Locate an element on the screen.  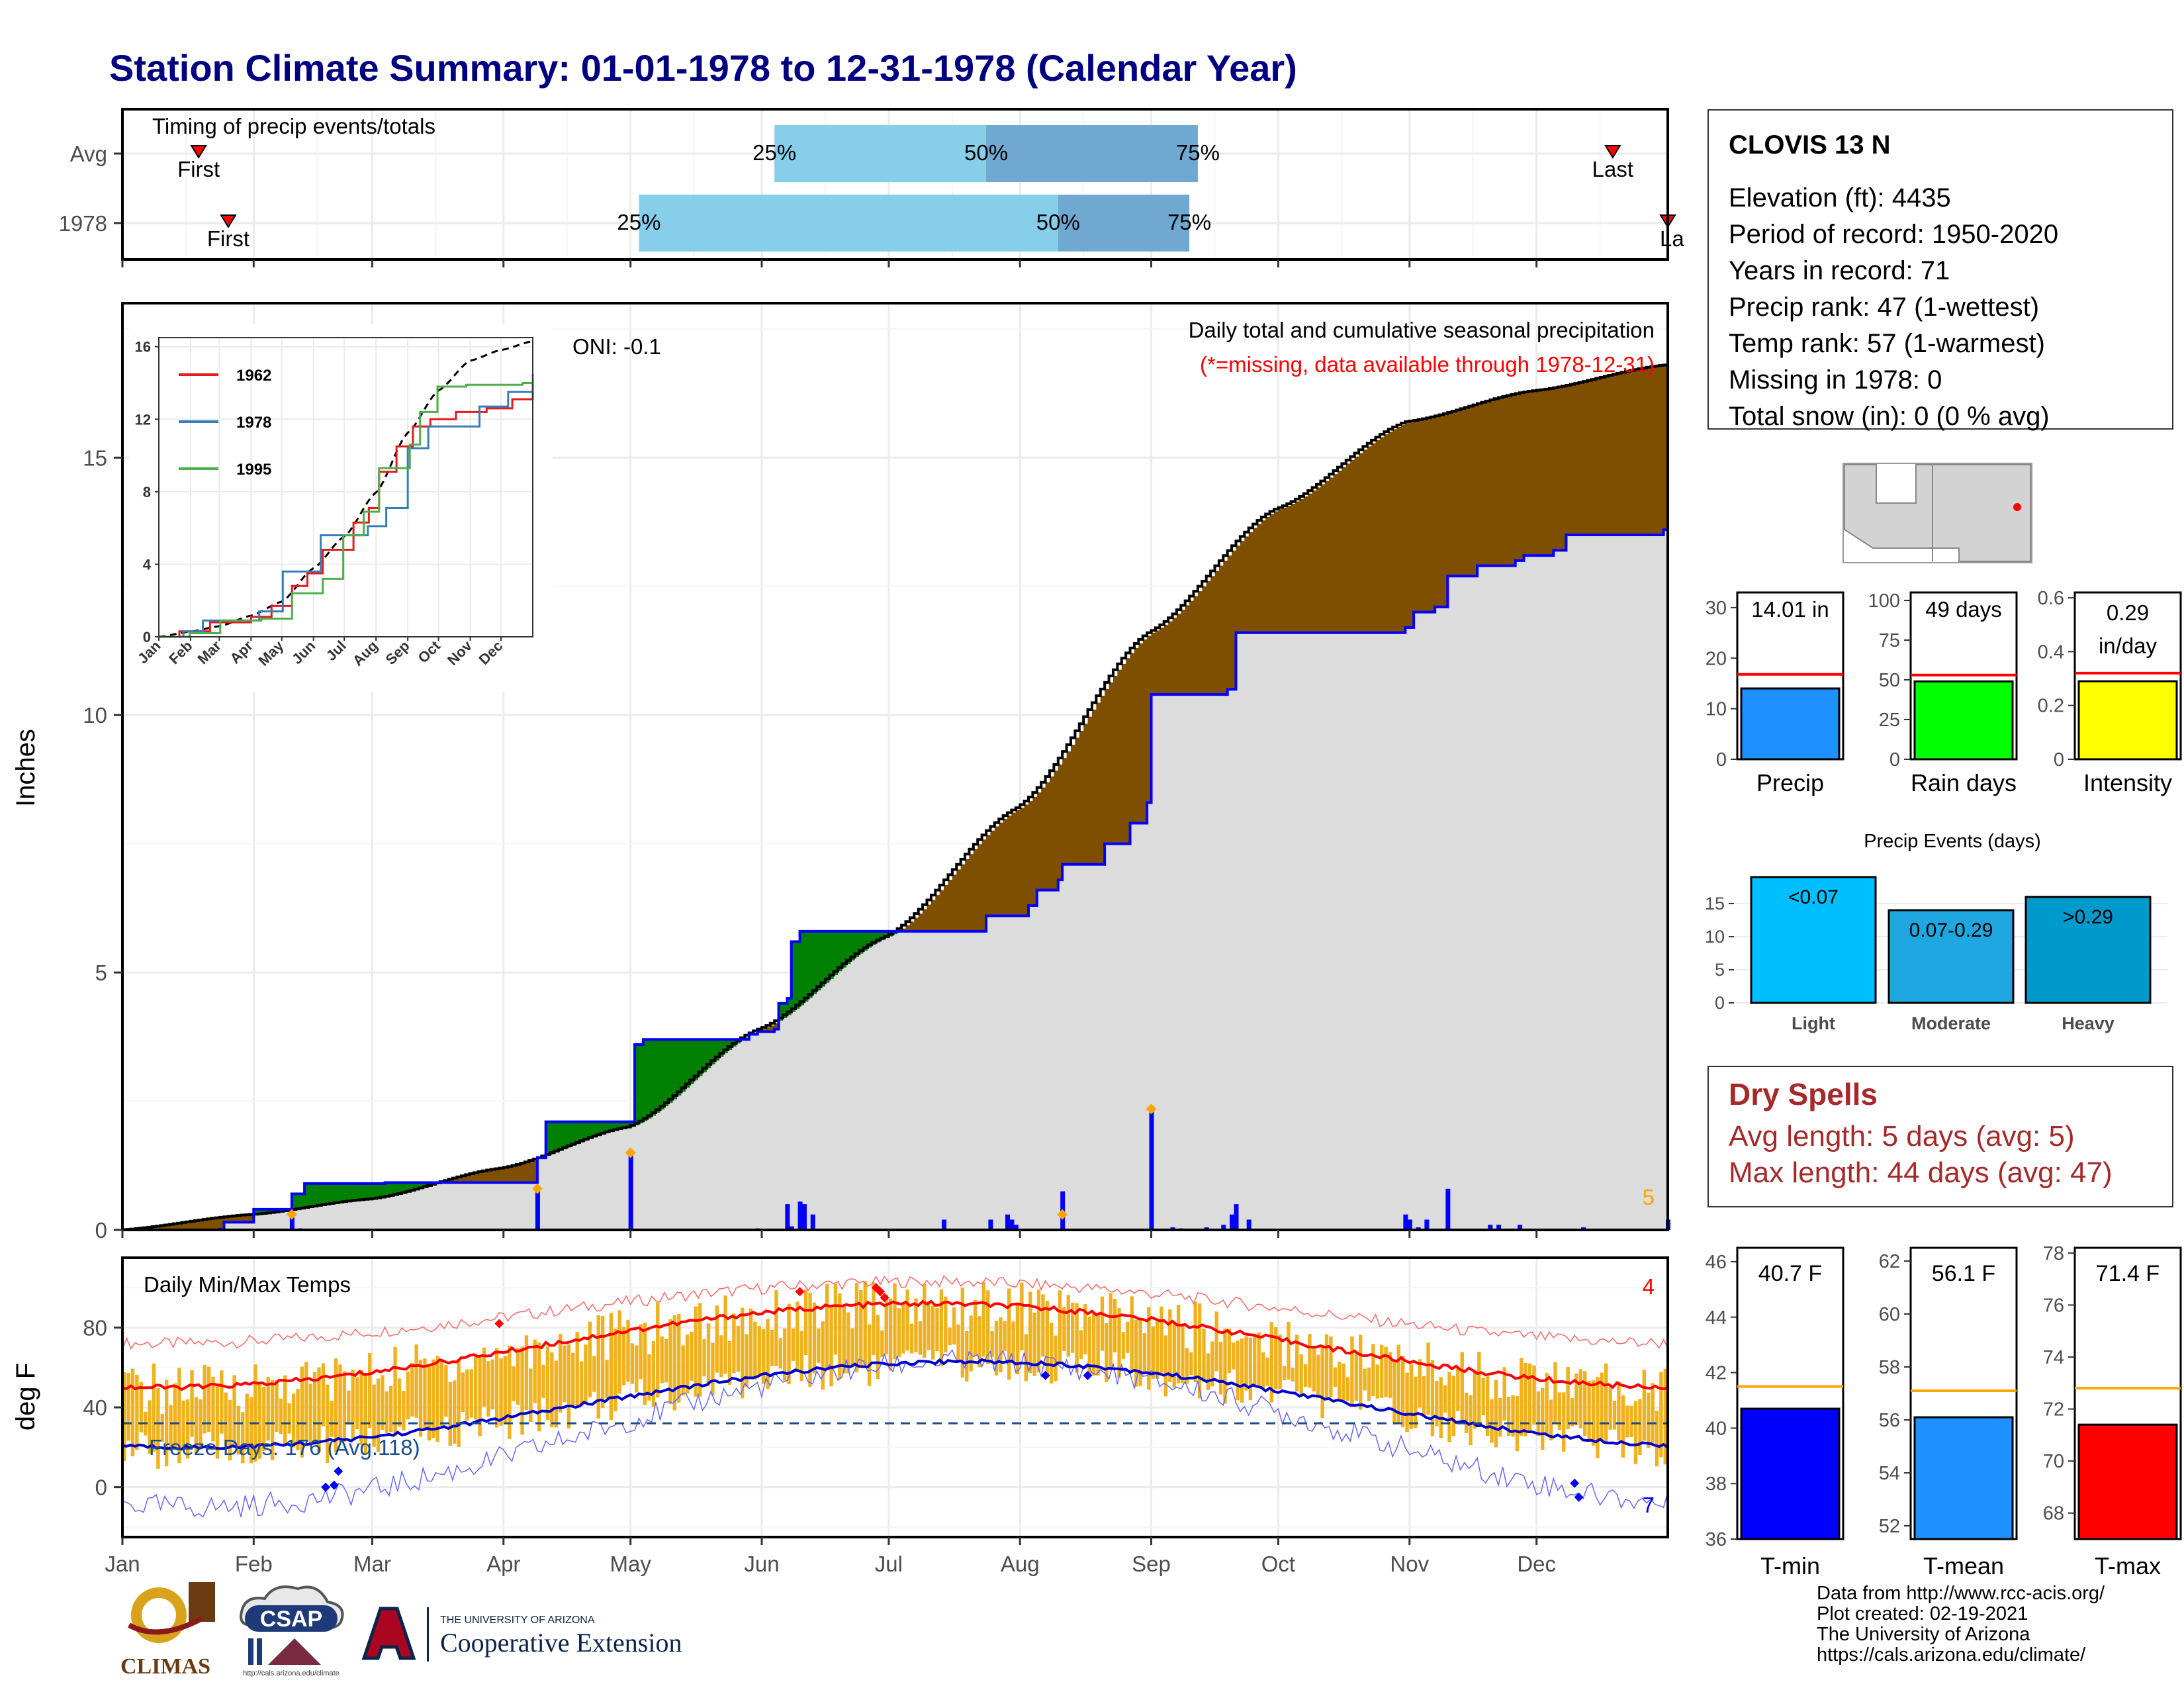
credit-line: Data from http://www.rcc-acis.org/ is located at coordinates (1961, 1593).